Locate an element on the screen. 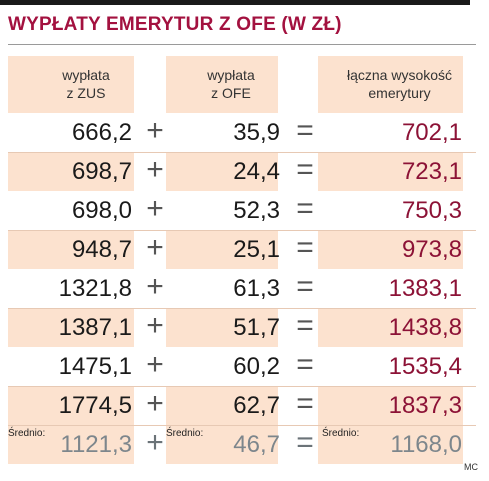  average-label-zus: Średnio: is located at coordinates (27, 433).